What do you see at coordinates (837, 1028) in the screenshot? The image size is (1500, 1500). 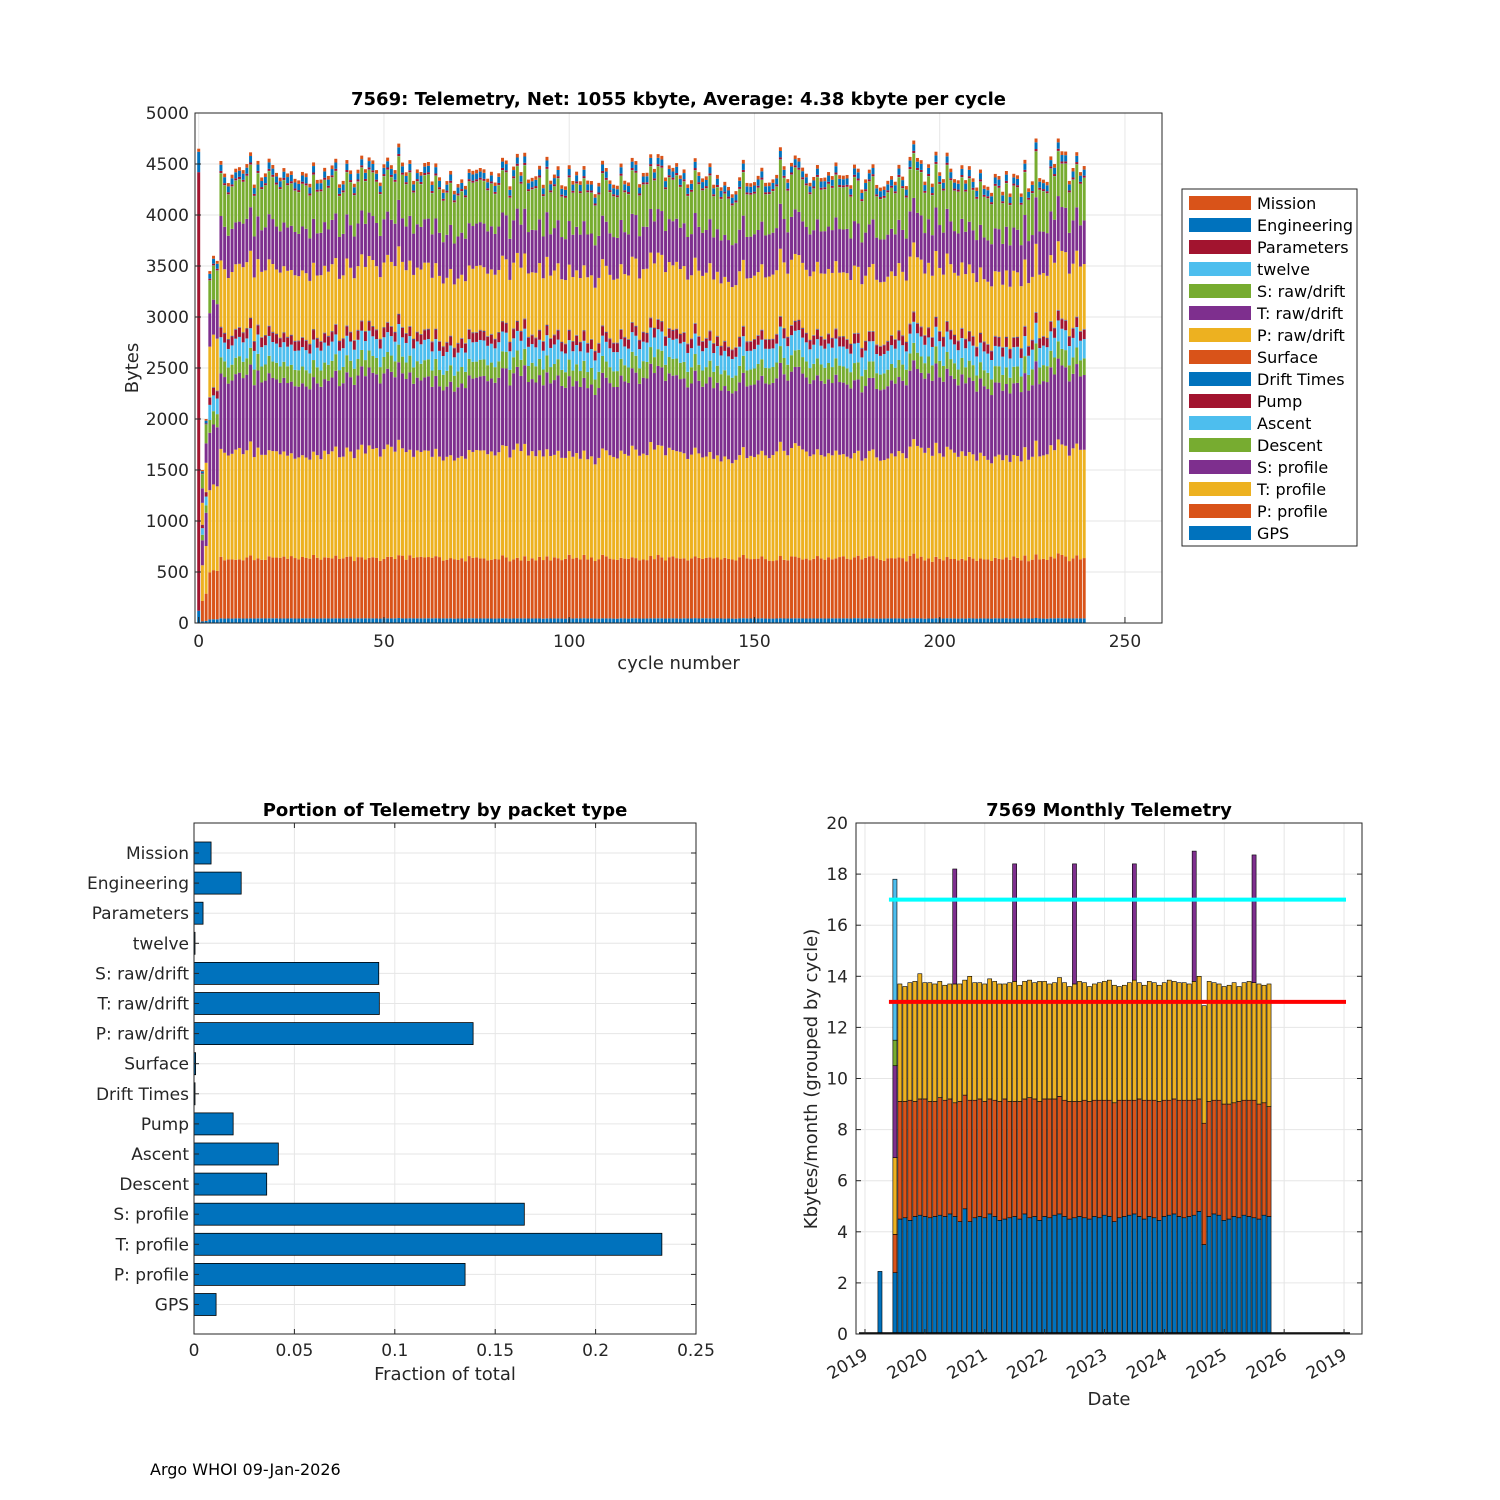 I see `monthly-y-tick-label: 12` at bounding box center [837, 1028].